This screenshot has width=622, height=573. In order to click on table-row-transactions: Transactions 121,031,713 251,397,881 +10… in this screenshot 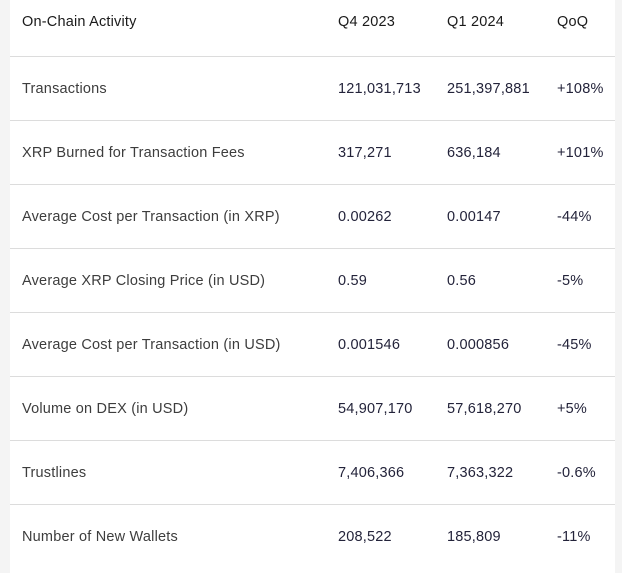, I will do `click(312, 88)`.